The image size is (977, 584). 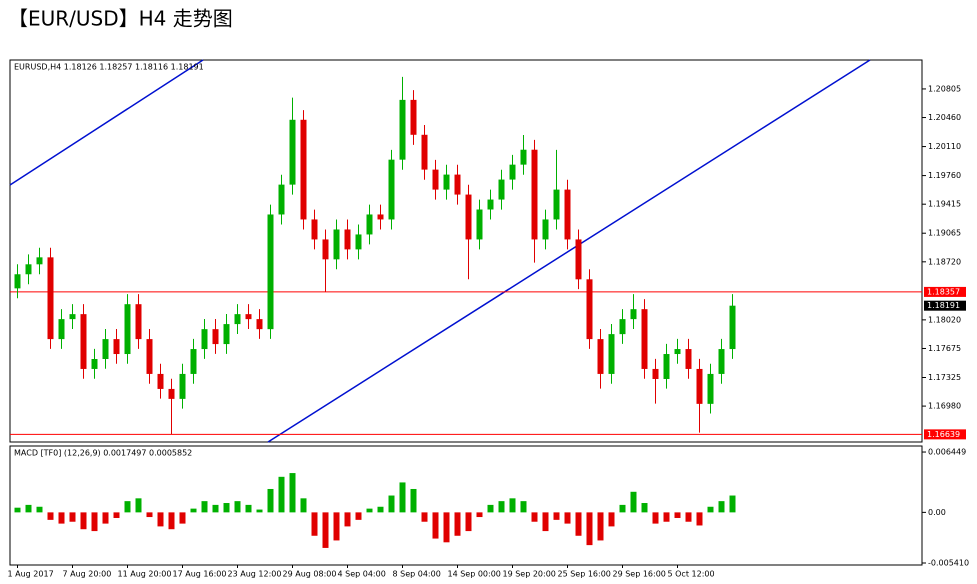 I want to click on level-label-box, so click(x=945, y=291).